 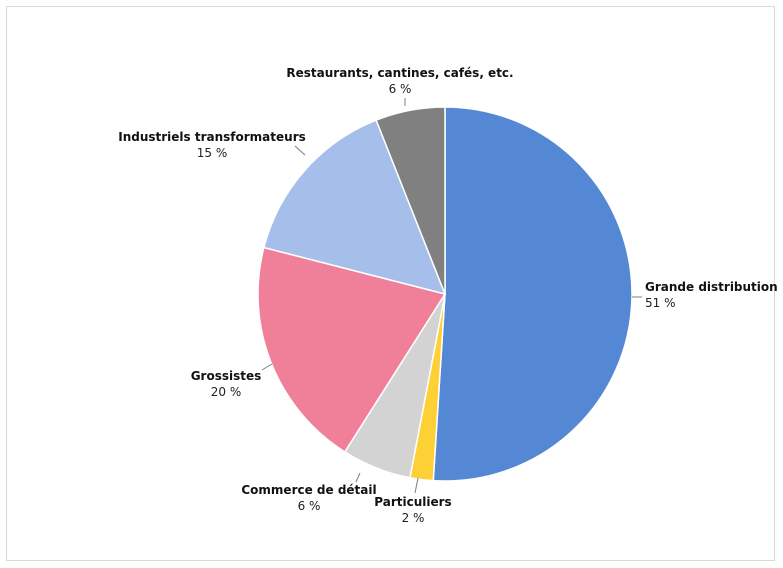 I want to click on pie-slice-restaurants-cantines-cafes-etc, so click(x=410, y=200).